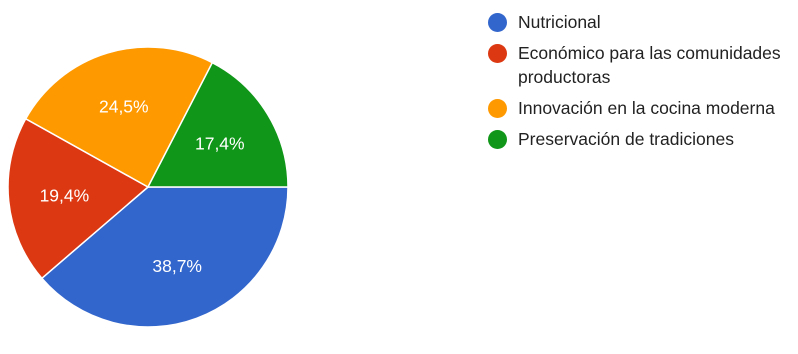 The width and height of the screenshot is (798, 354). I want to click on legend-label-innovacion: Innovación en la cocina moderna, so click(646, 108).